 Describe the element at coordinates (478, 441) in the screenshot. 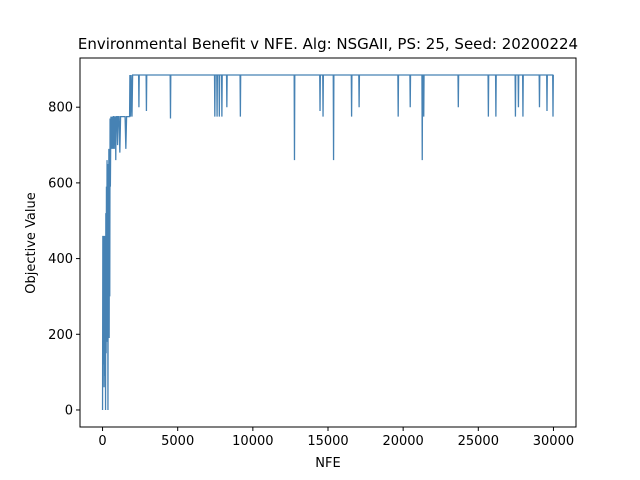

I see `x-tick-label: 25000` at that location.